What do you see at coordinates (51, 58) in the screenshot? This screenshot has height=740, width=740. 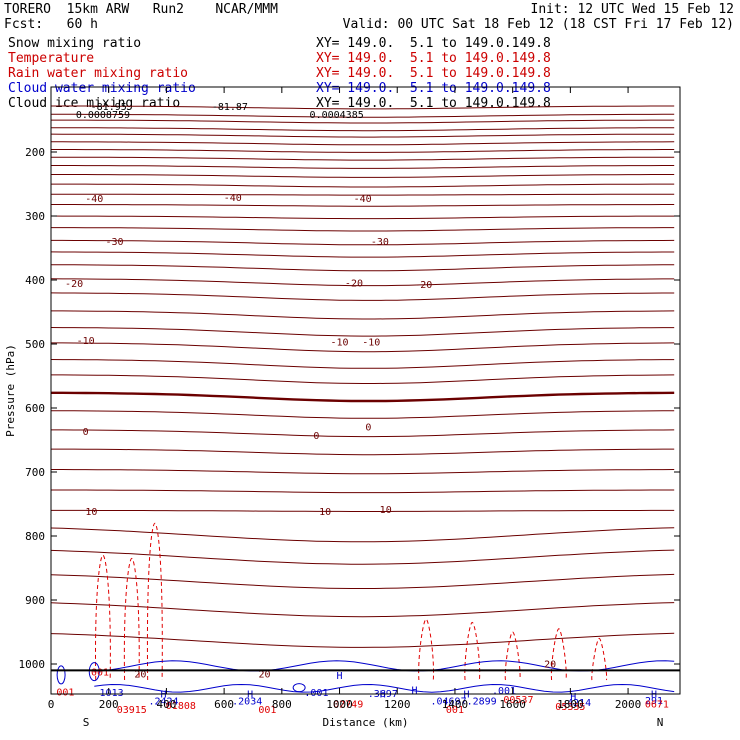 I see `field-temperature-name: Temperature` at bounding box center [51, 58].